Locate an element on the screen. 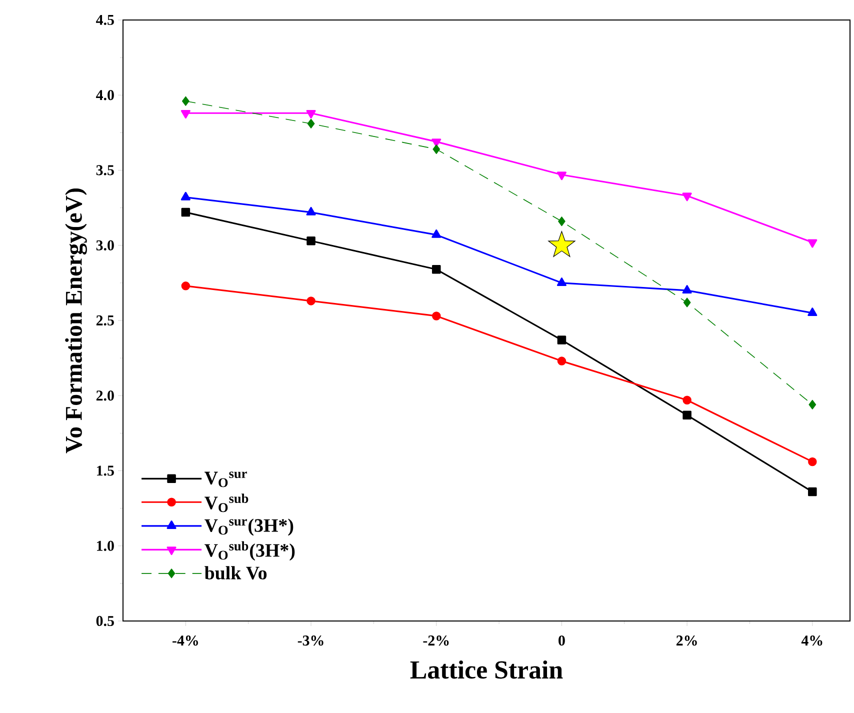 This screenshot has height=713, width=854. x-tick-label: -4% is located at coordinates (185, 641).